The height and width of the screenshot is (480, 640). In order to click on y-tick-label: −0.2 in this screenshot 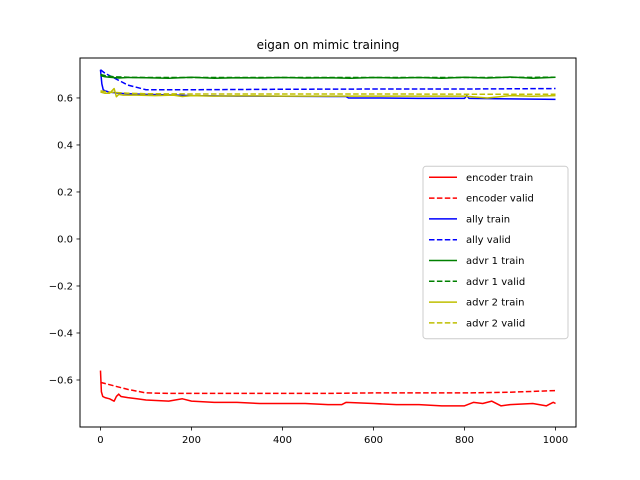, I will do `click(61, 286)`.